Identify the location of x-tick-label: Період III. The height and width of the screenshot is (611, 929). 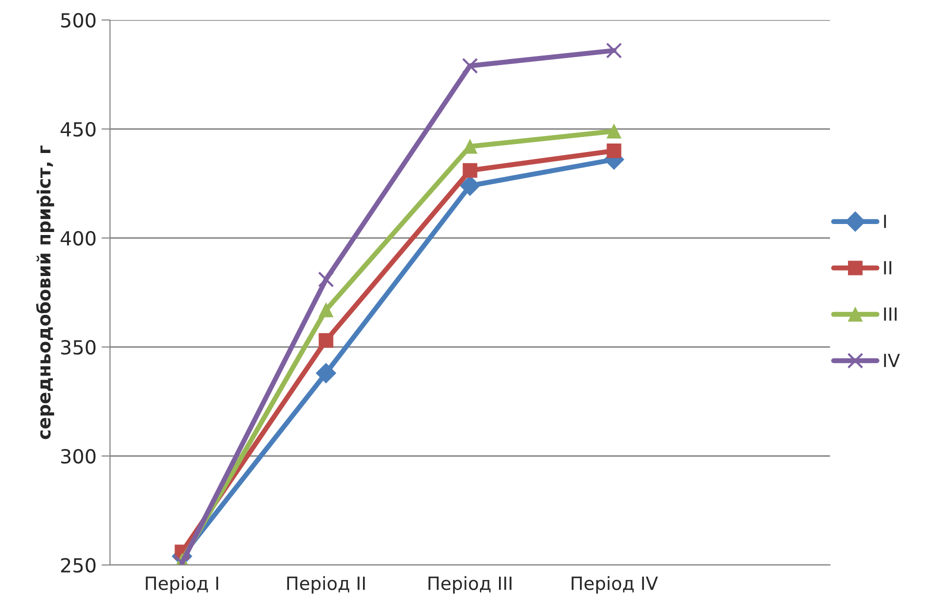
(470, 585).